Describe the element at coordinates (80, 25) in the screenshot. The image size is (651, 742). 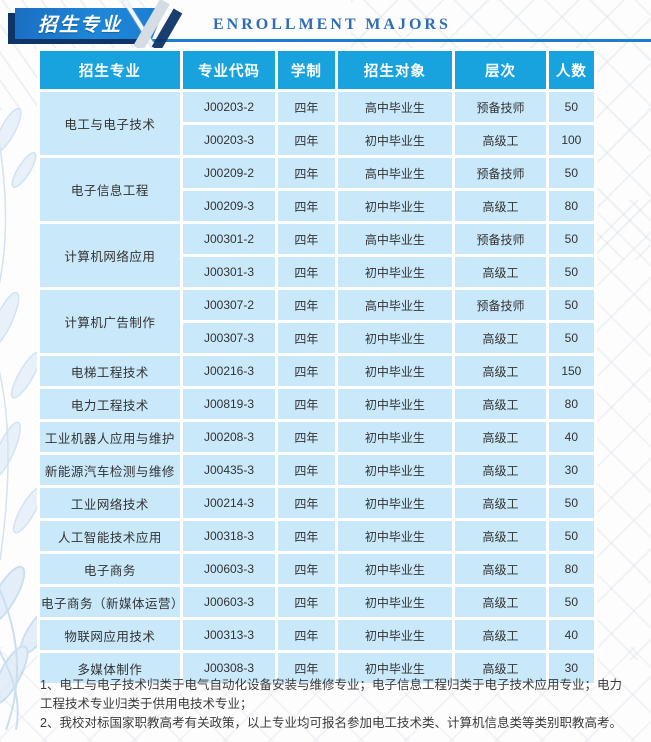
I see `page-title-text: 招生专业` at that location.